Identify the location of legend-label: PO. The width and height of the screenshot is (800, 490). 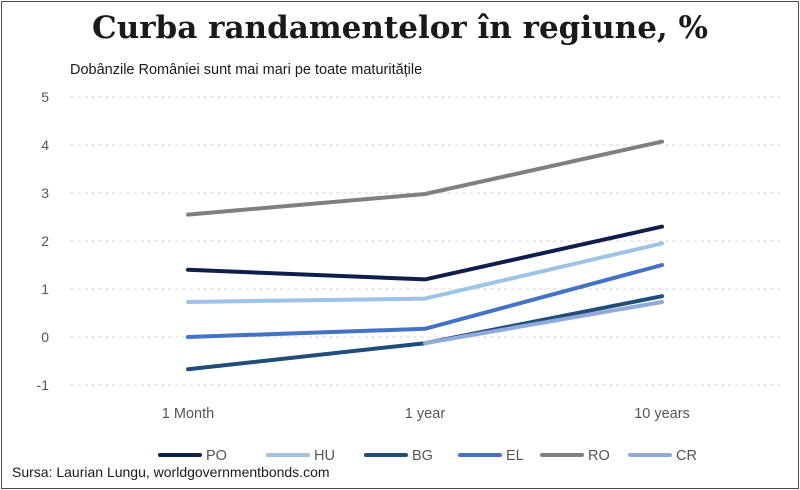
(216, 456).